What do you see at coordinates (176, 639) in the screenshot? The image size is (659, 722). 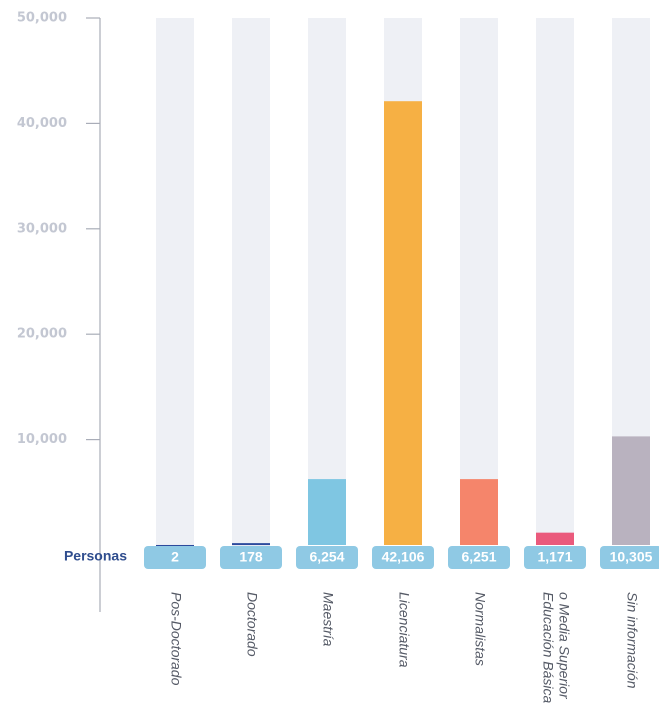 I see `x-tick-label: Pos-Doctorado` at bounding box center [176, 639].